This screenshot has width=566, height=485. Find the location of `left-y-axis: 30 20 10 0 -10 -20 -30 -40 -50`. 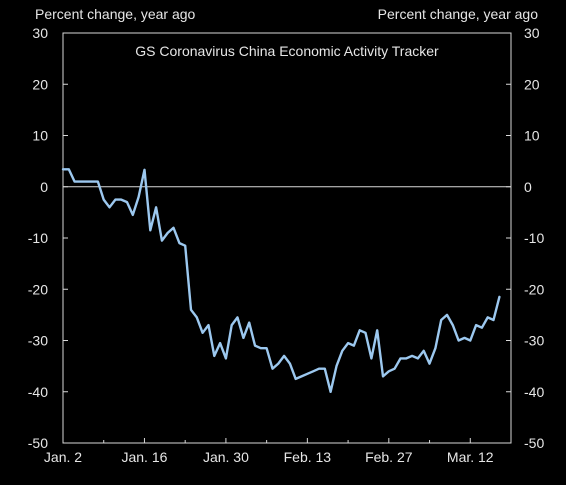

left-y-axis: 30 20 10 0 -10 -20 -30 -40 -50 is located at coordinates (48, 238).